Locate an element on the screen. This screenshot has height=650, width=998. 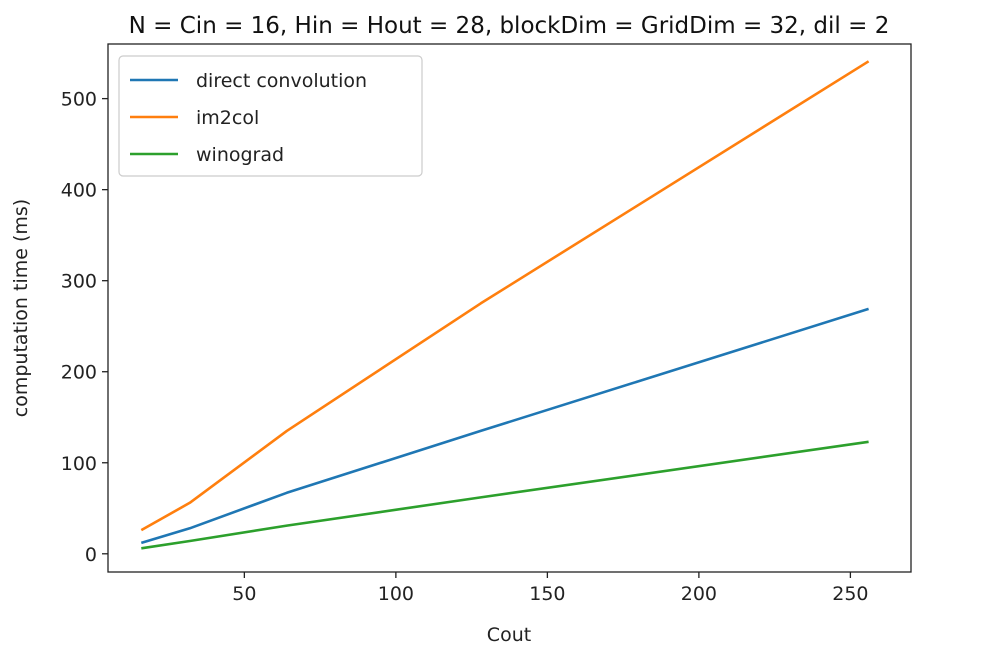
y-tick-label: 500 is located at coordinates (79, 100).